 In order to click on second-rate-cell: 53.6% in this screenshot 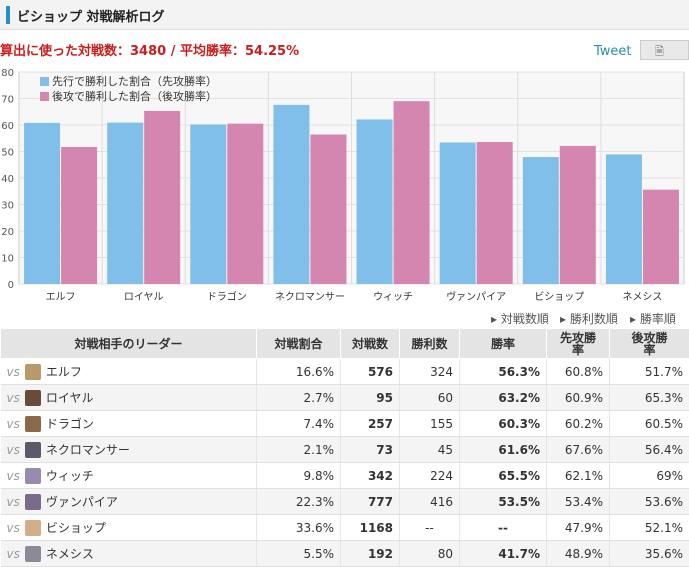, I will do `click(649, 501)`.